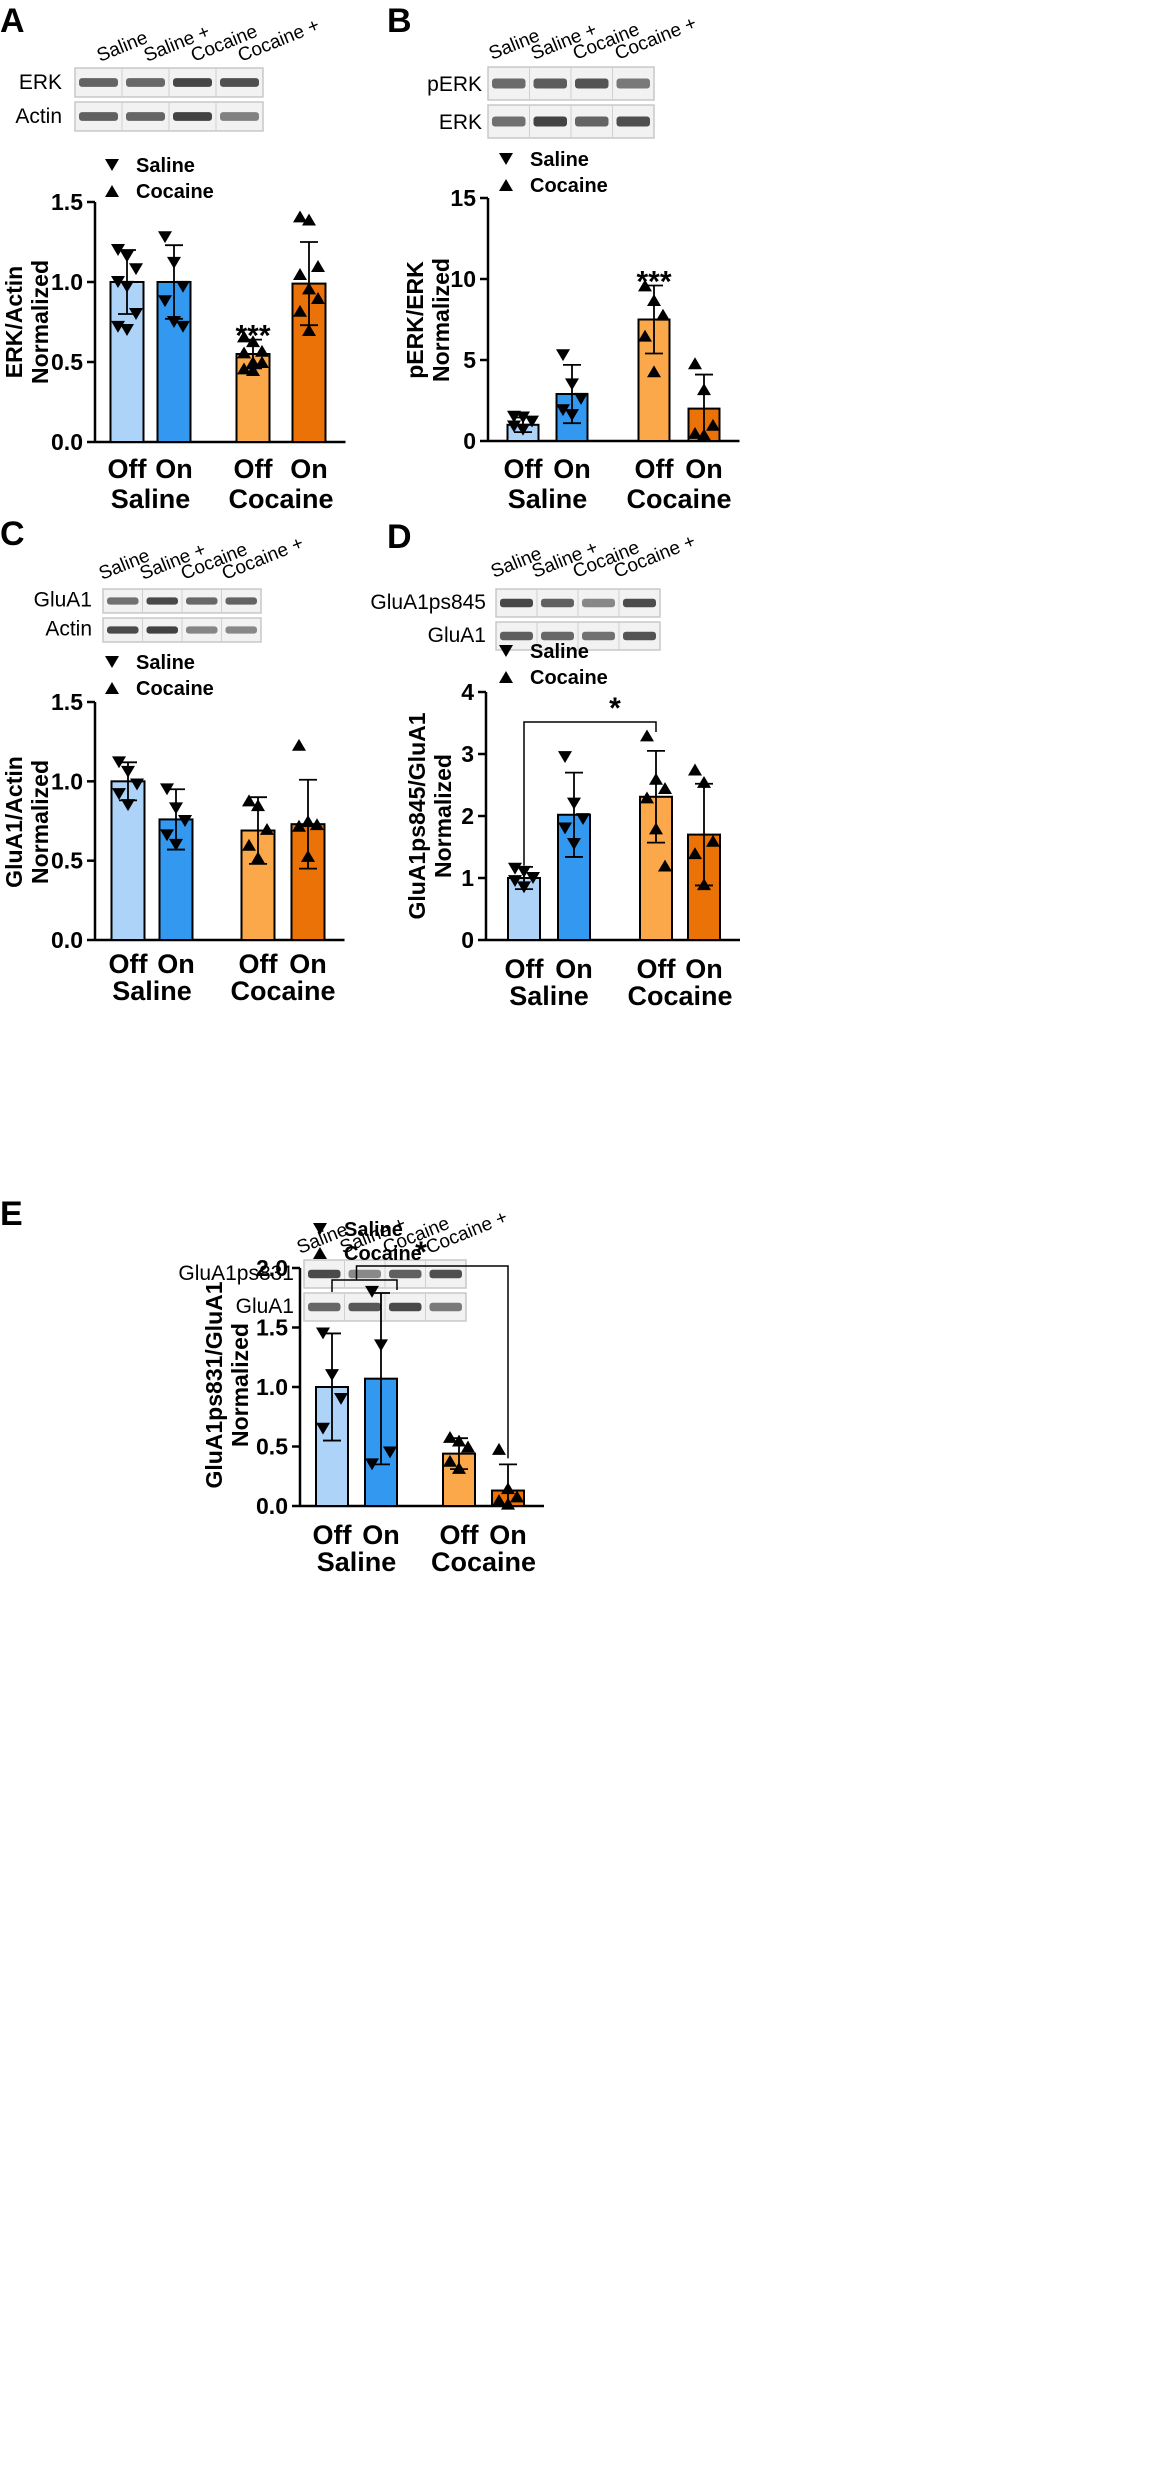 This screenshot has width=1171, height=2479. I want to click on blot-row-label: ERK, so click(460, 122).